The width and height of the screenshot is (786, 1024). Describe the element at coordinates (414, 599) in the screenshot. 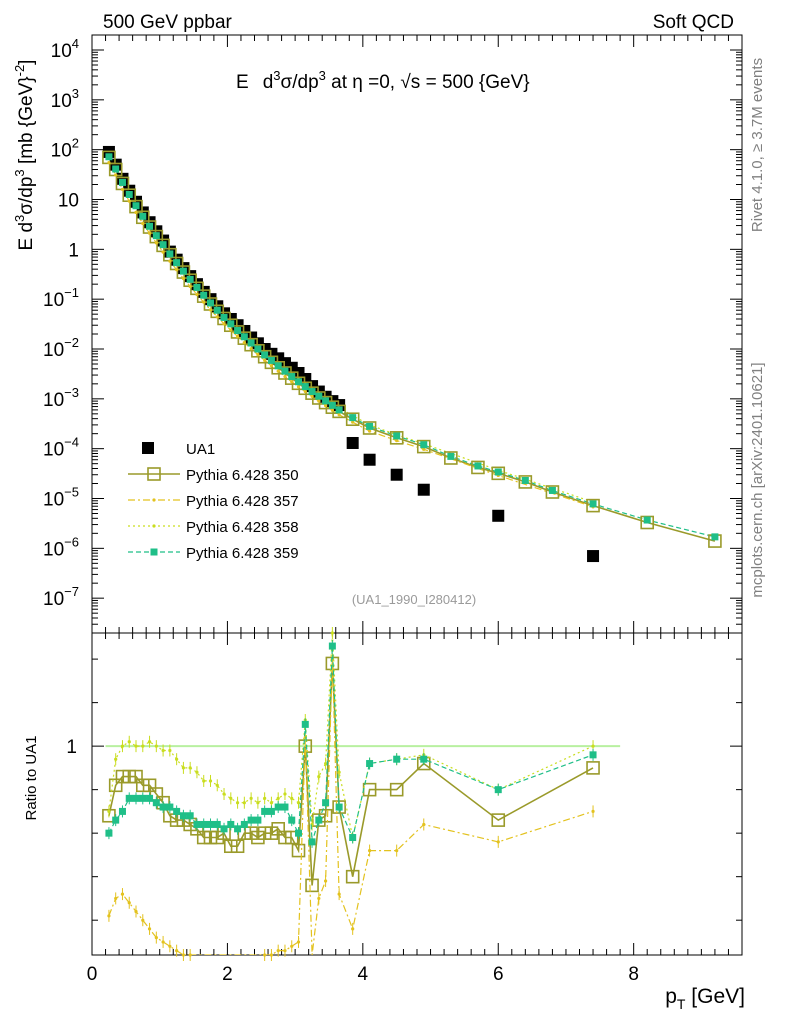

I see `analysis-watermark: (UA1_1990_I280412)` at that location.